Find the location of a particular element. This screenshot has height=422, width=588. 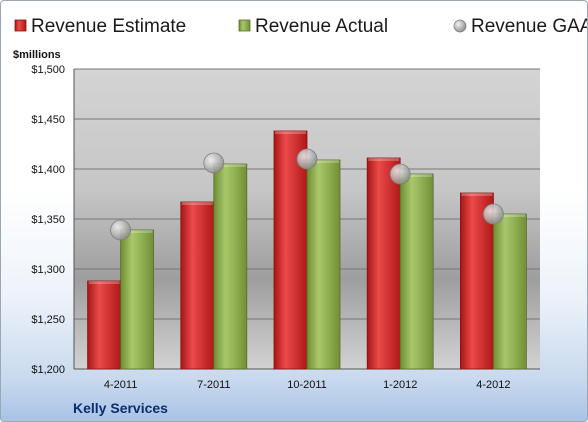

x-category-label: 1-2012 is located at coordinates (400, 385).